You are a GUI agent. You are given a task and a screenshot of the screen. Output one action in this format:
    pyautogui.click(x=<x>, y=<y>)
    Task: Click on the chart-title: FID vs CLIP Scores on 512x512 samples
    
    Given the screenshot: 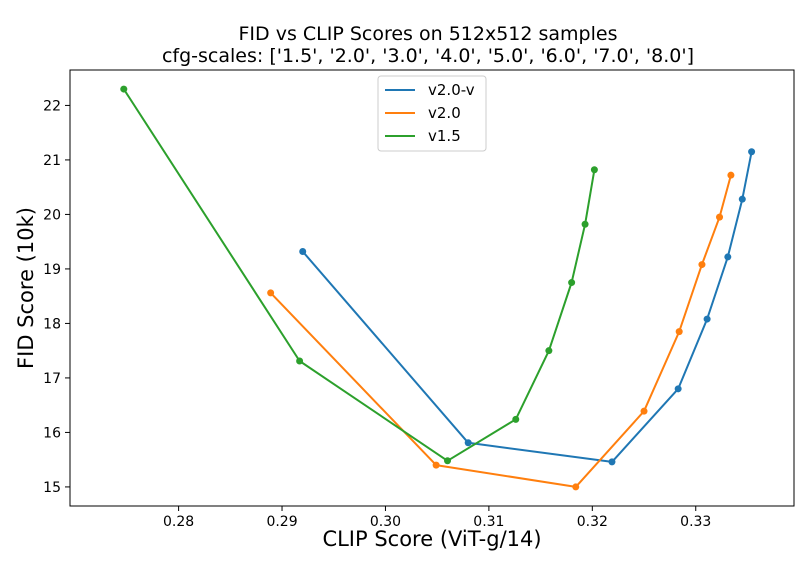 What is the action you would take?
    pyautogui.click(x=428, y=34)
    